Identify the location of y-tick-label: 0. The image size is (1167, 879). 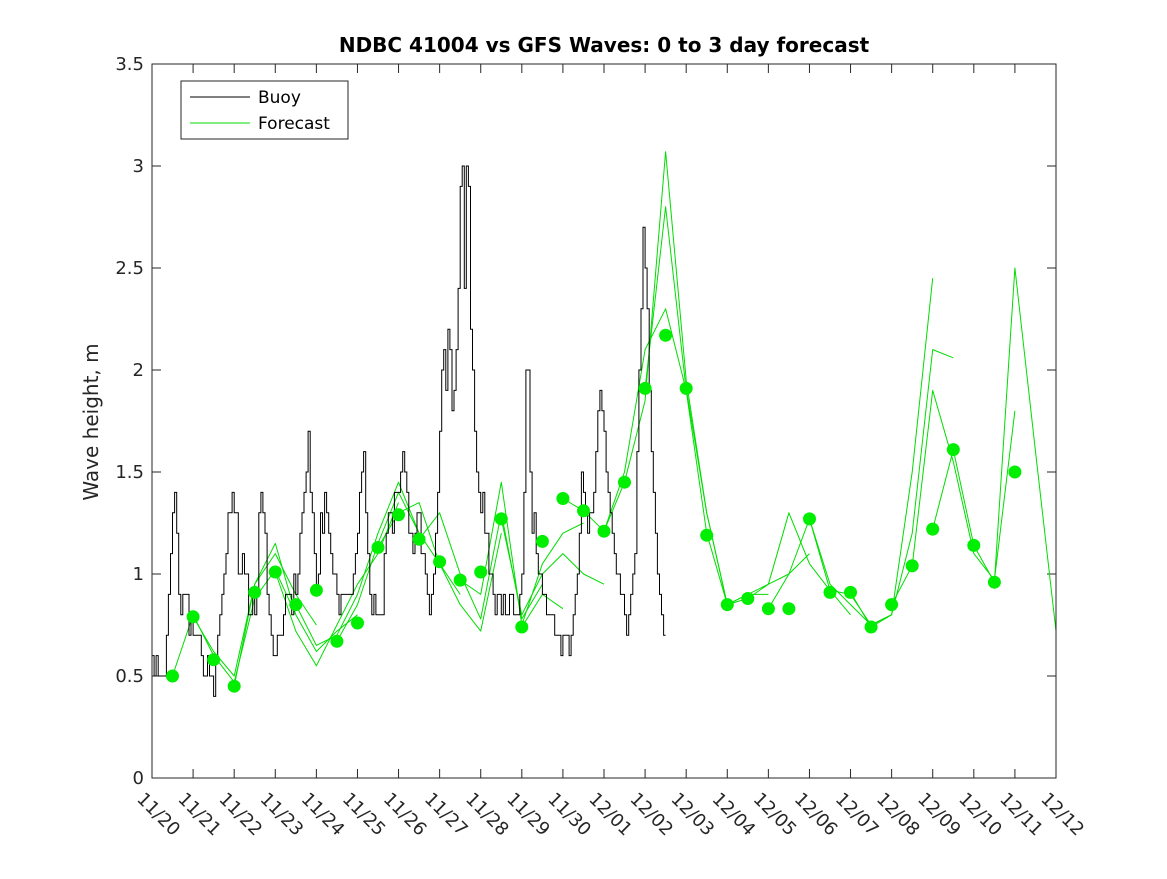
(138, 778).